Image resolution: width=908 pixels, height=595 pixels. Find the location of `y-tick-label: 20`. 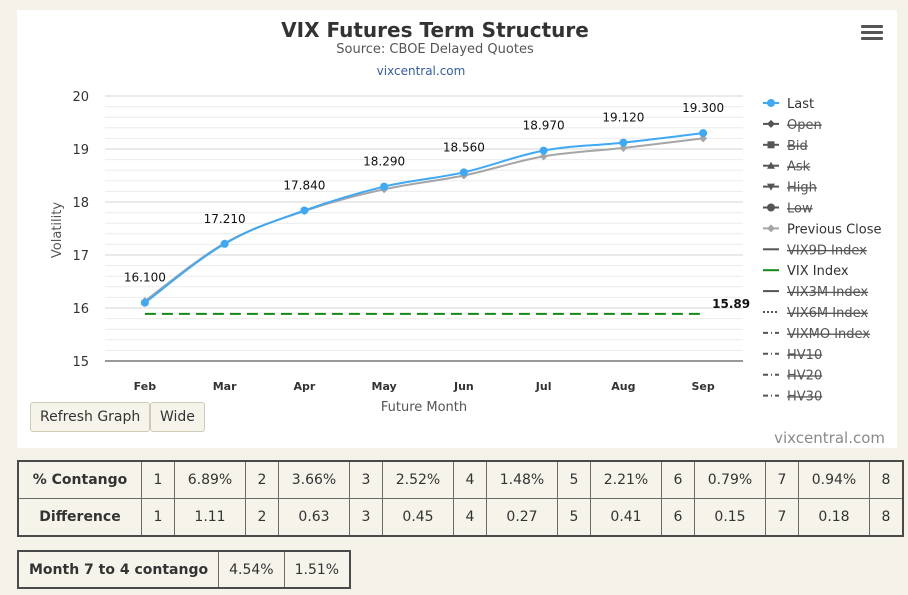

y-tick-label: 20 is located at coordinates (80, 97).